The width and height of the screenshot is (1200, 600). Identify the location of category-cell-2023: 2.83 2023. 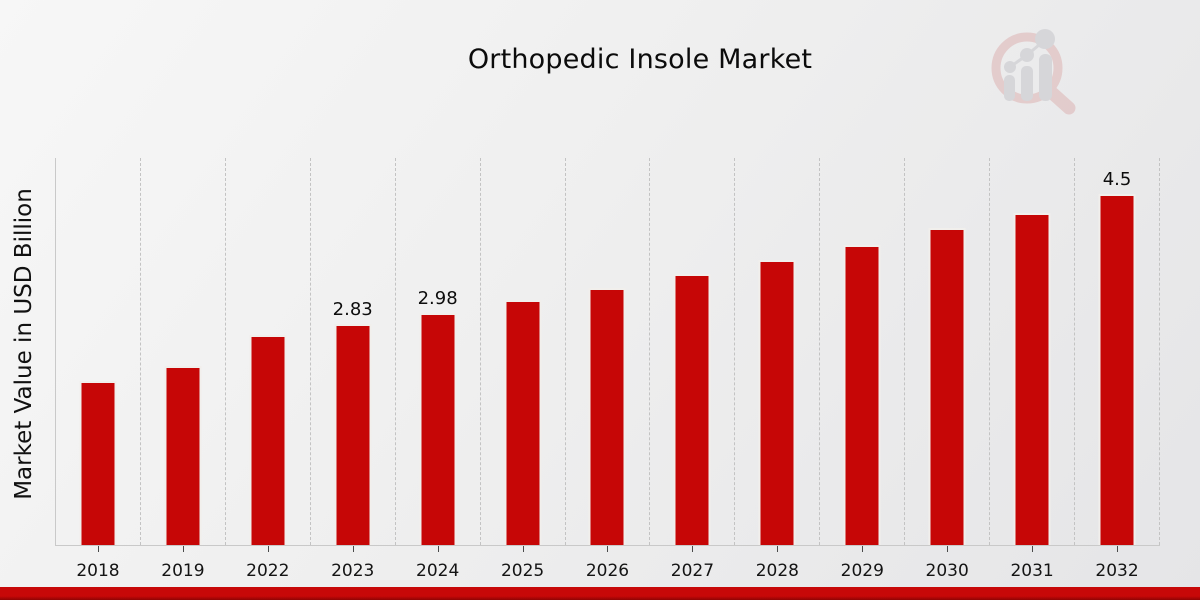
(353, 369).